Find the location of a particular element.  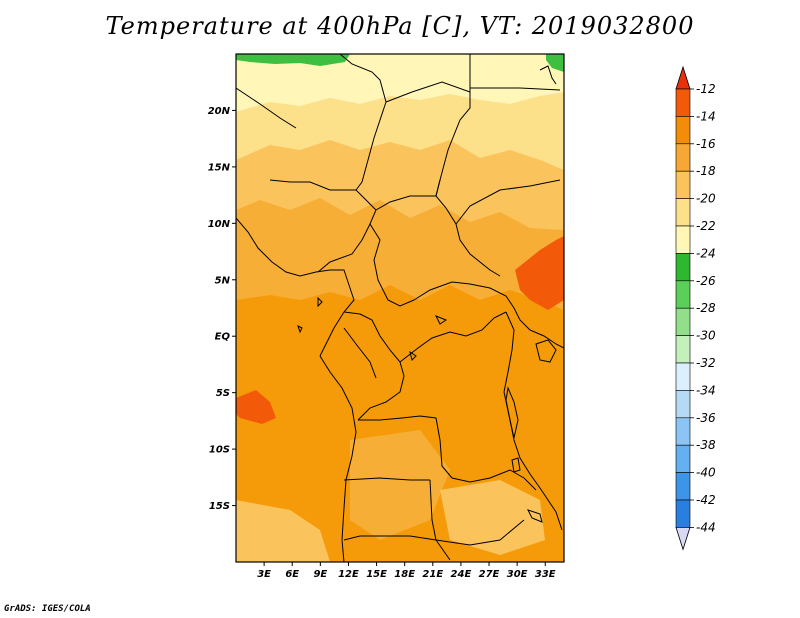

field-green-ne is located at coordinates (555, 63).